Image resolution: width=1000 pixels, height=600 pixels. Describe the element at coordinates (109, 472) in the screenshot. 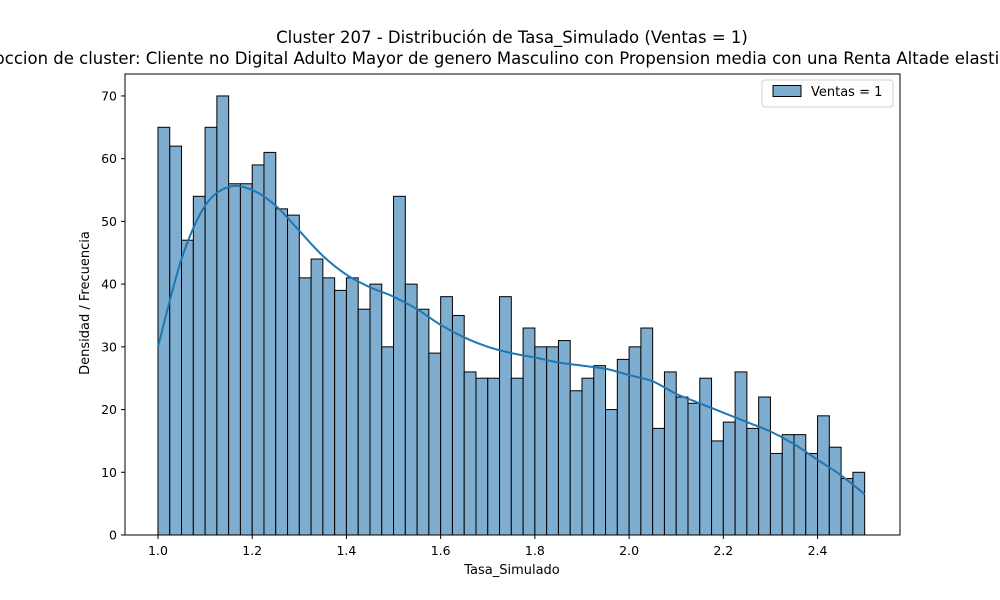

I see `y-tick-label: 10` at that location.